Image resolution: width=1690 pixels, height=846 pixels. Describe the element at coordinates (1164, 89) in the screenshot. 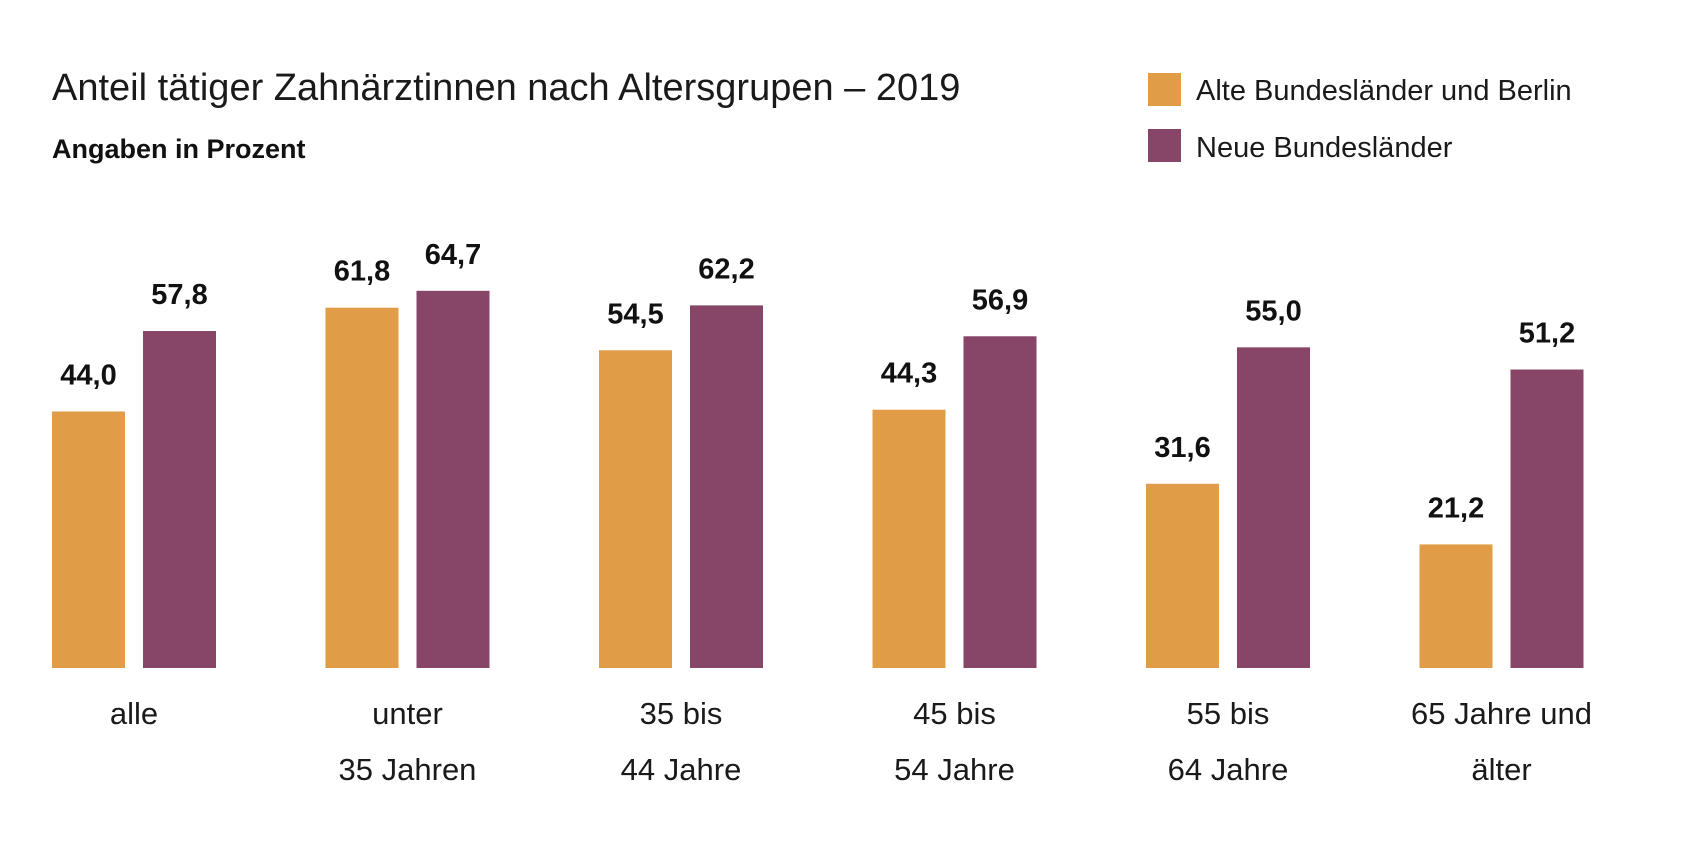

I see `legend-swatch-alte-bundeslaender` at that location.